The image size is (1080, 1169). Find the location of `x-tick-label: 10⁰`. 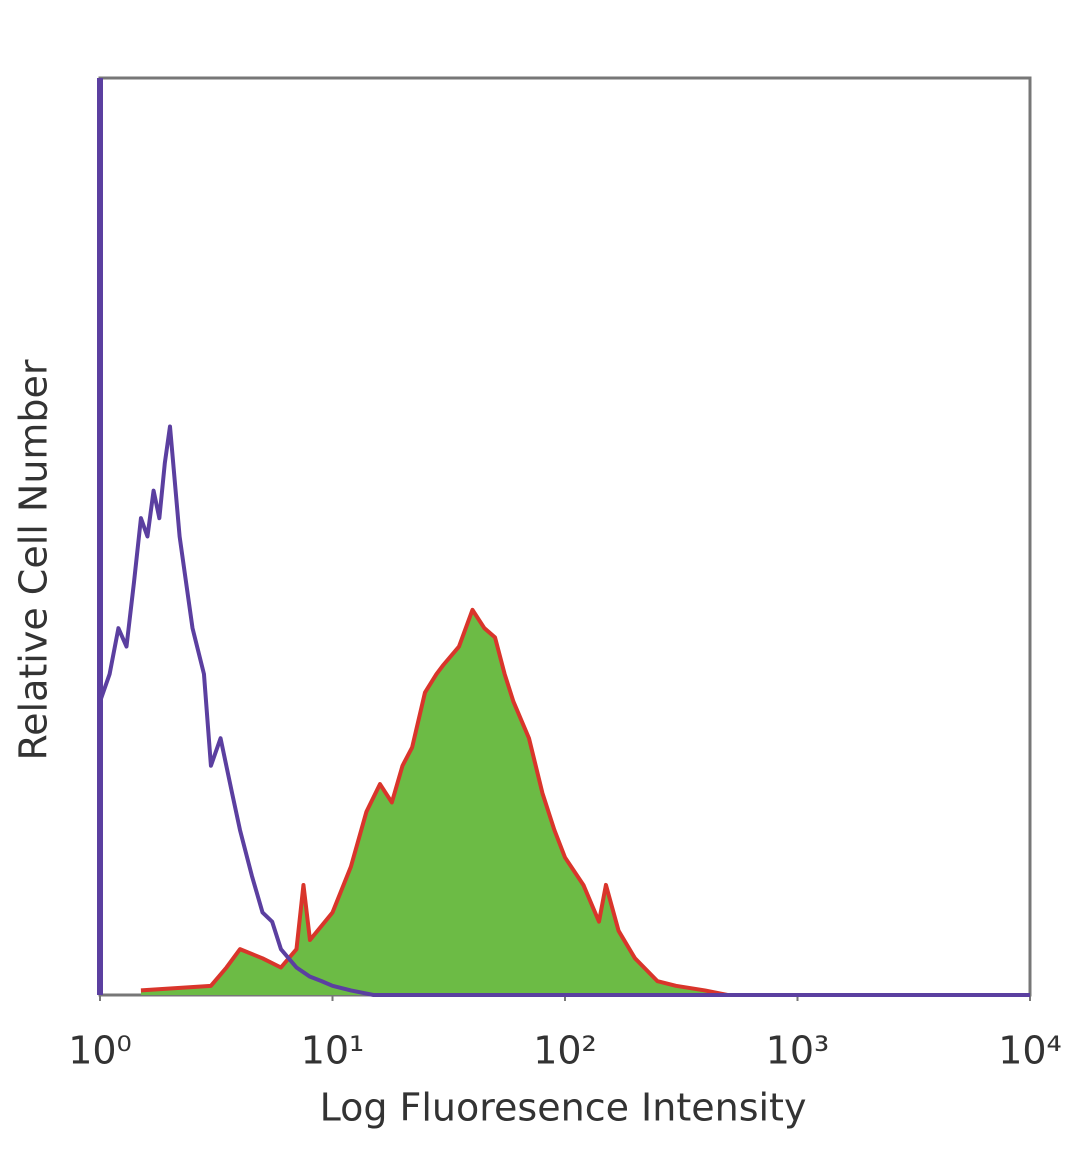

x-tick-label: 10⁰ is located at coordinates (100, 1051).